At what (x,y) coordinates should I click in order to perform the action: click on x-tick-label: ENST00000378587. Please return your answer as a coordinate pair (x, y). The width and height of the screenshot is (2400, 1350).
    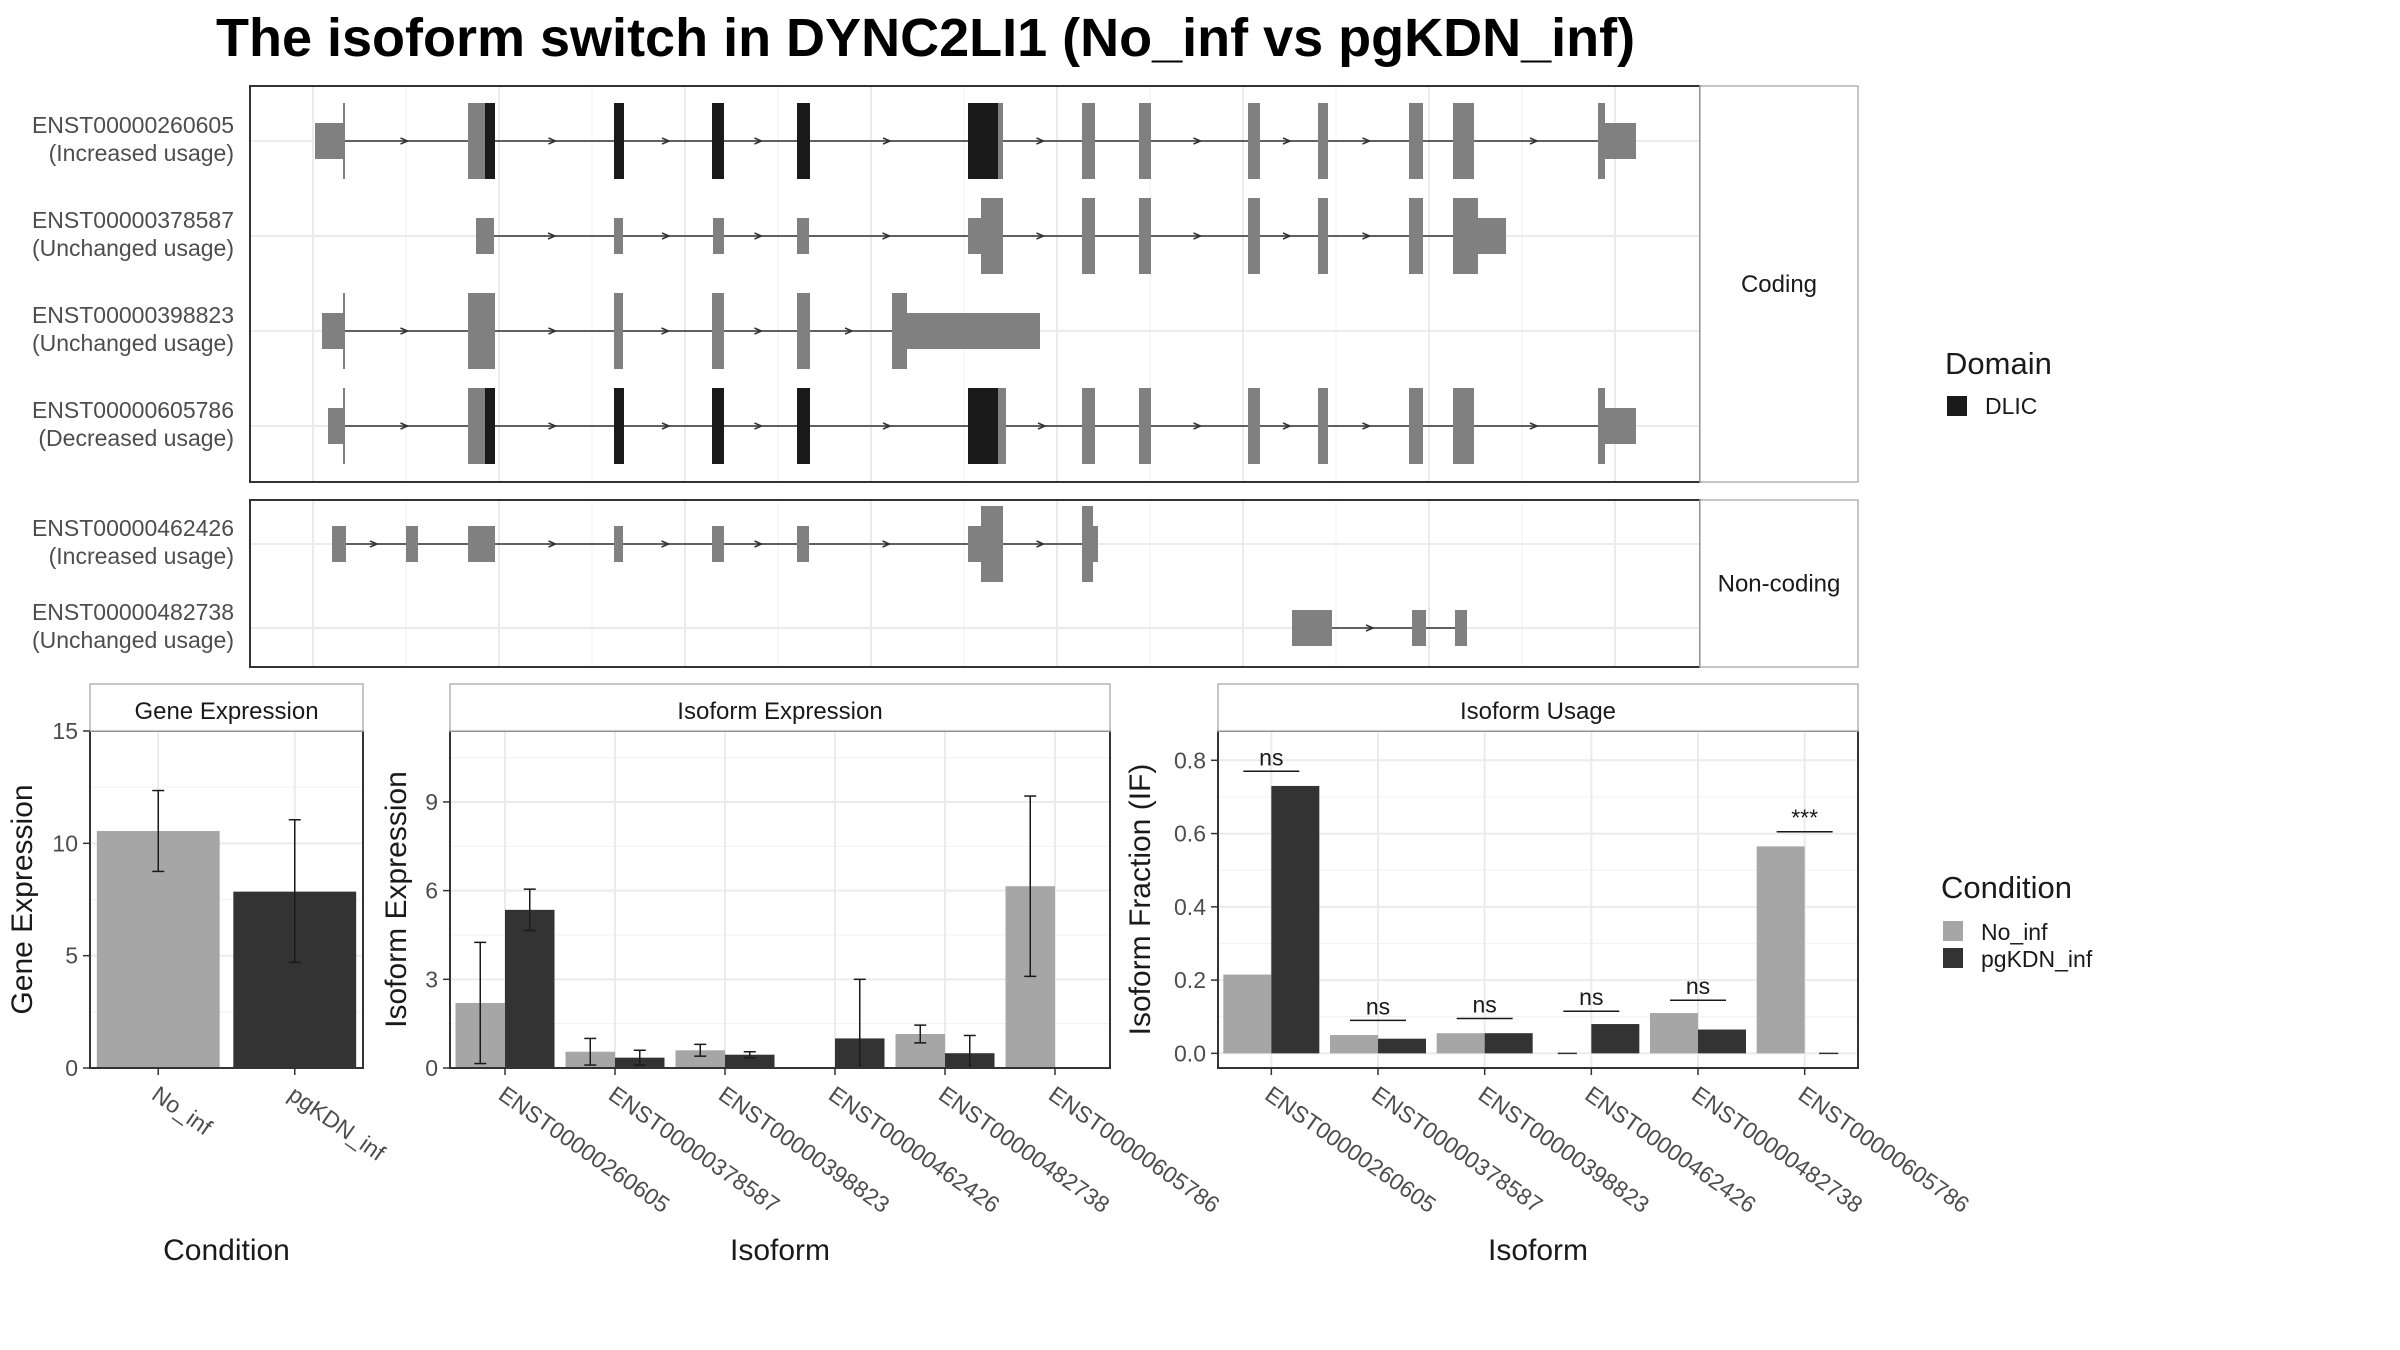
    Looking at the image, I should click on (1457, 1149).